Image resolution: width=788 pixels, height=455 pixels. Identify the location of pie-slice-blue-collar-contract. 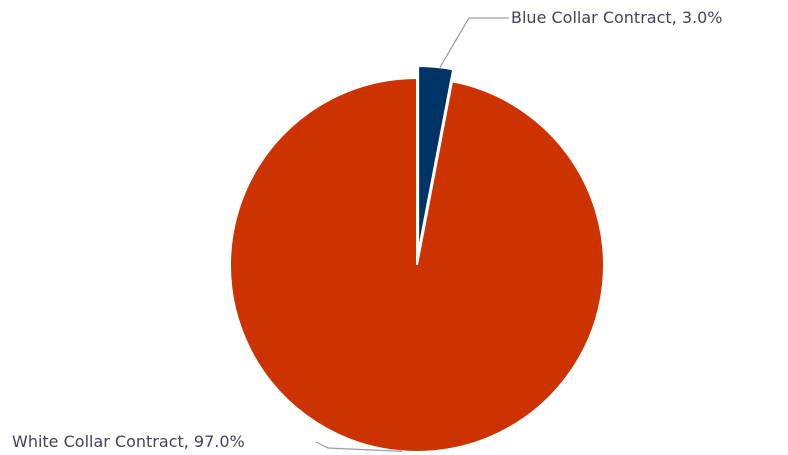
(436, 159).